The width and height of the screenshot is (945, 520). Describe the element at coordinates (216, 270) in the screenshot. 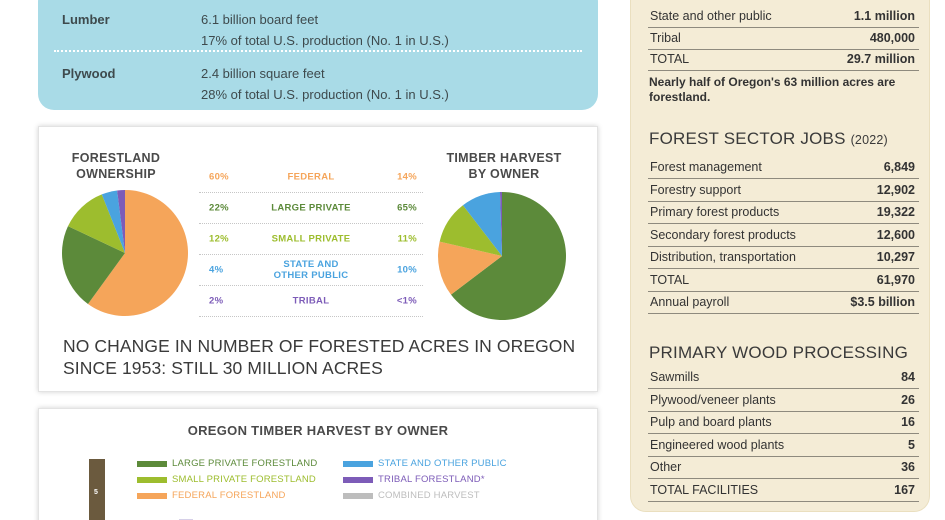

I see `forestland-percent: 4%` at that location.